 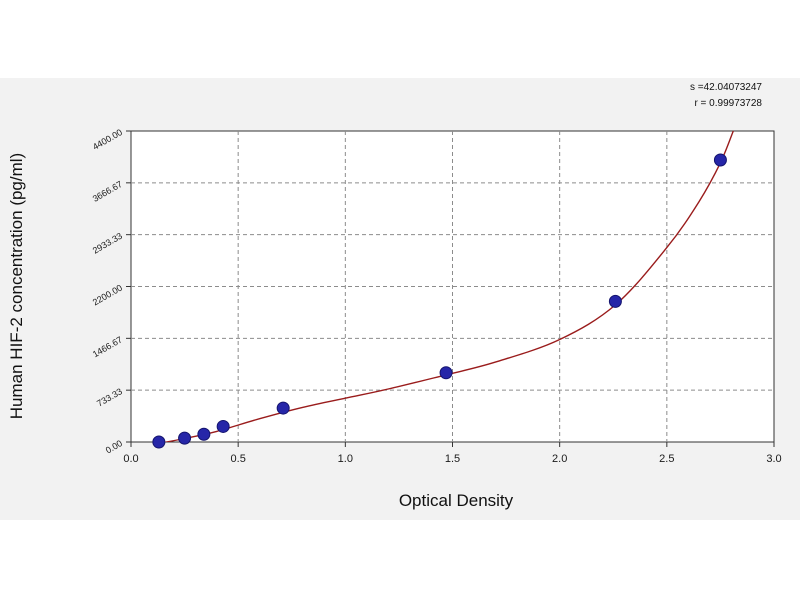 What do you see at coordinates (16, 286) in the screenshot?
I see `y-axis-title: Human HIF-2 concentration (pg/ml)` at bounding box center [16, 286].